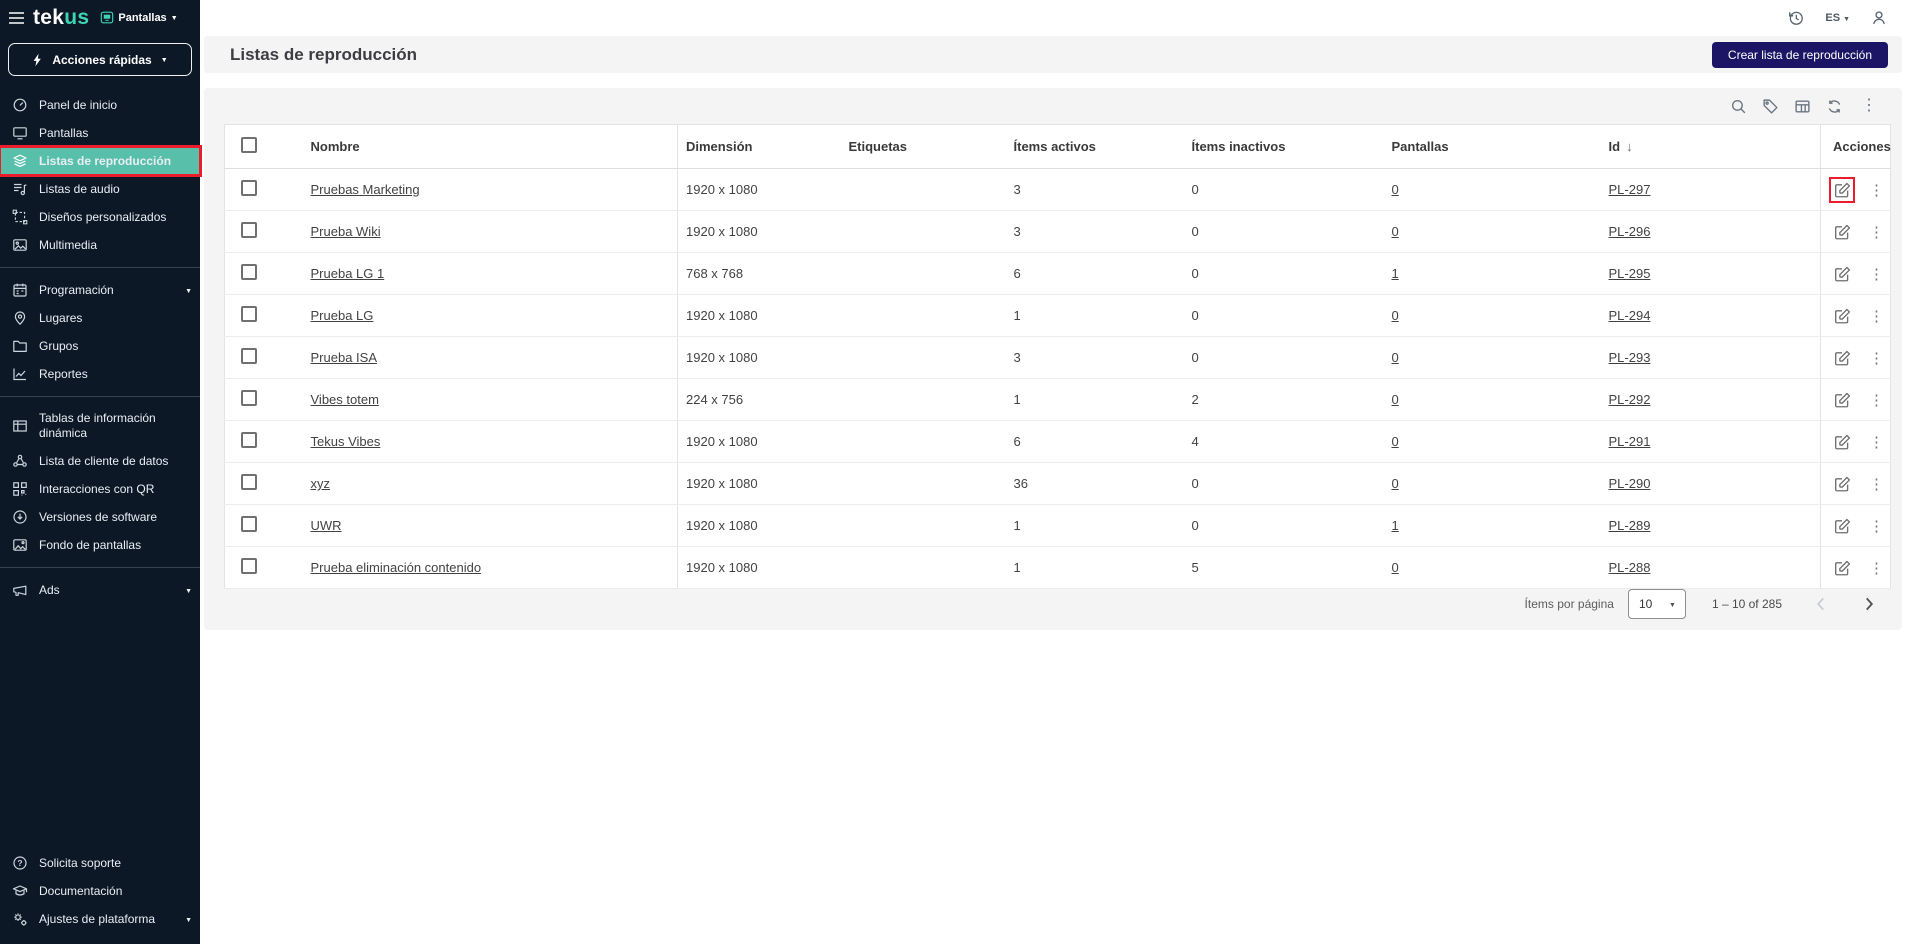 Image resolution: width=1918 pixels, height=944 pixels. What do you see at coordinates (16, 17) in the screenshot?
I see `hamburger-menu-icon` at bounding box center [16, 17].